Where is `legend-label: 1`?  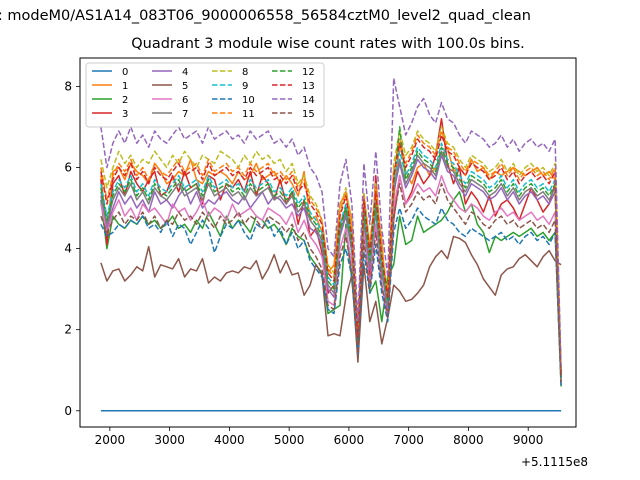 legend-label: 1 is located at coordinates (125, 86).